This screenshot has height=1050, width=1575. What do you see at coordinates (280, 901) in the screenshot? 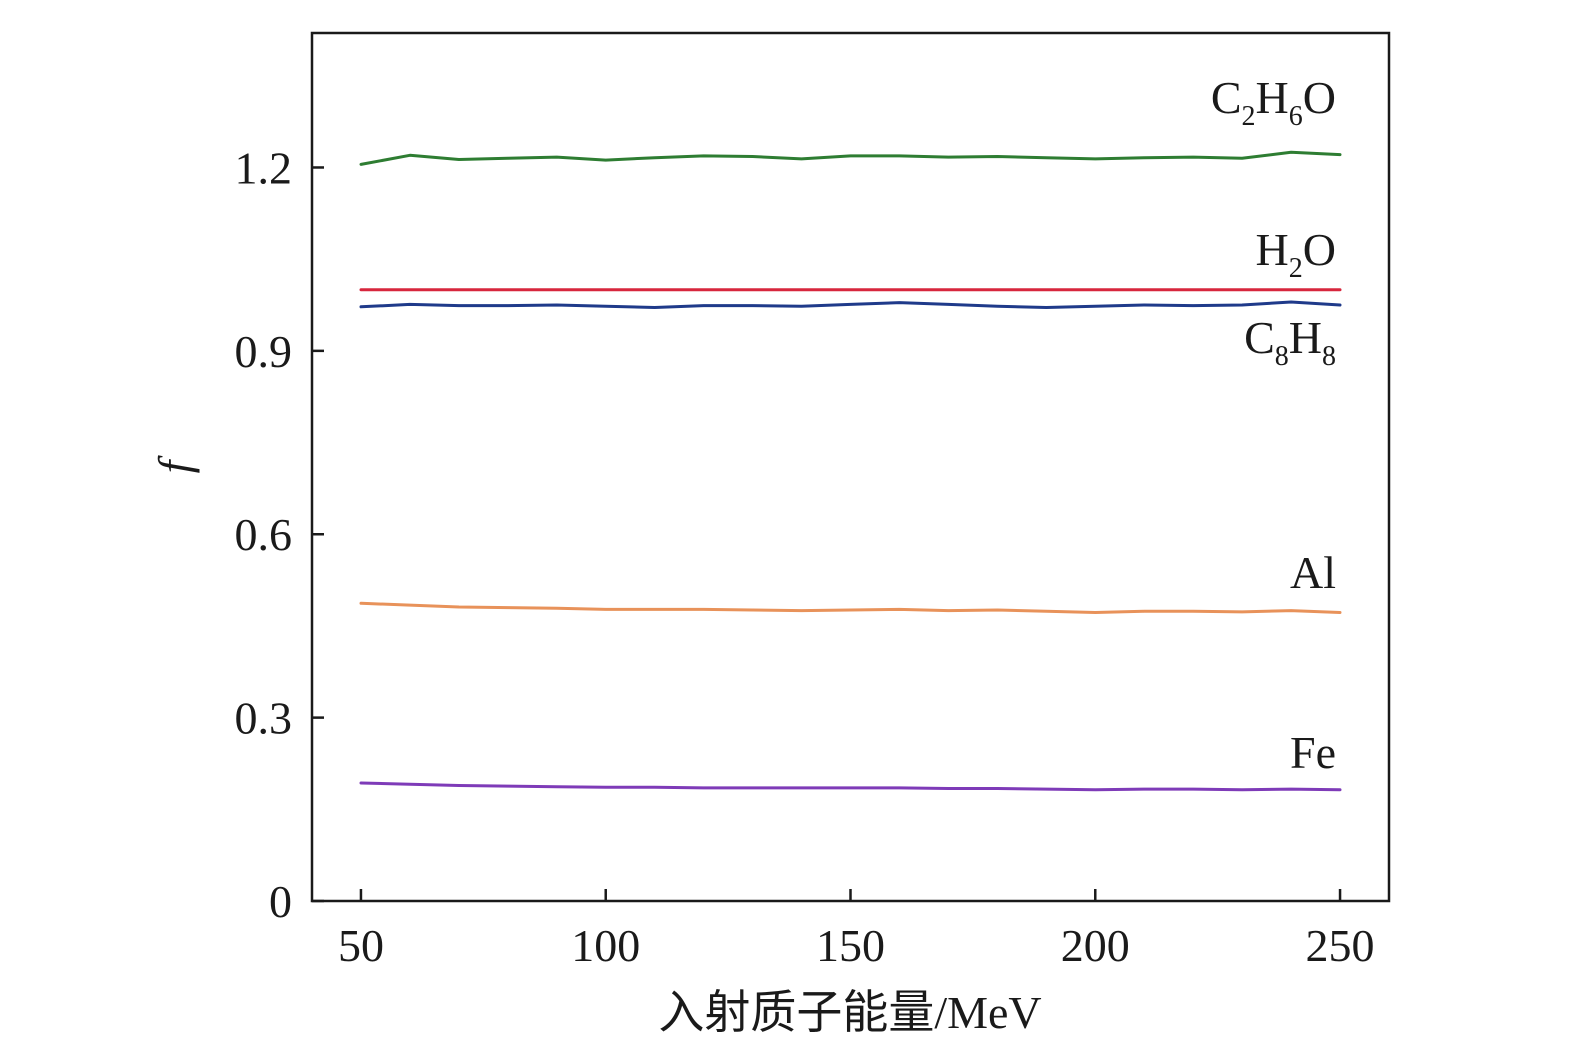
I see `y-tick-label: 0` at bounding box center [280, 901].